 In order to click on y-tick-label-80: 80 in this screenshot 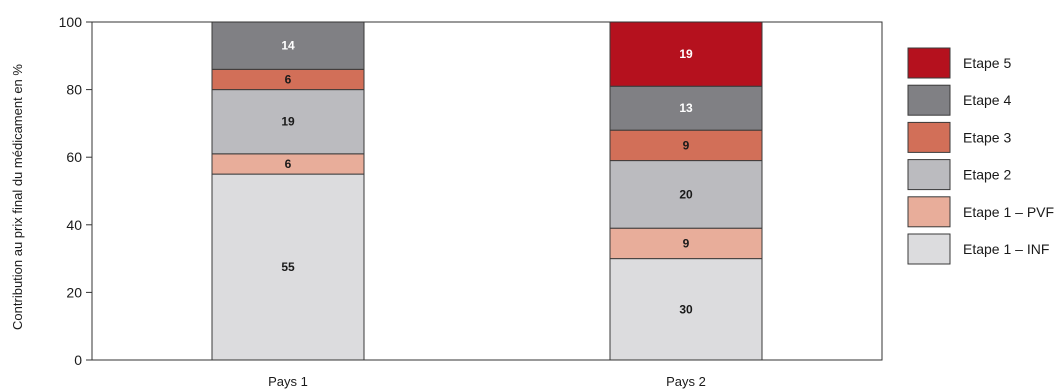, I will do `click(74, 90)`.